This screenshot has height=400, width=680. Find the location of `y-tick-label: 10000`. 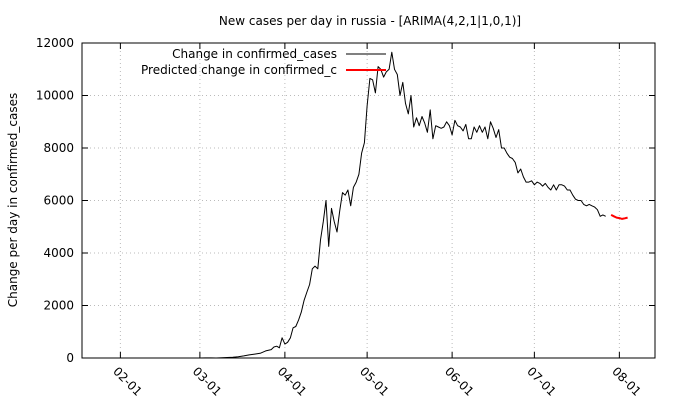

y-tick-label: 10000 is located at coordinates (55, 96).